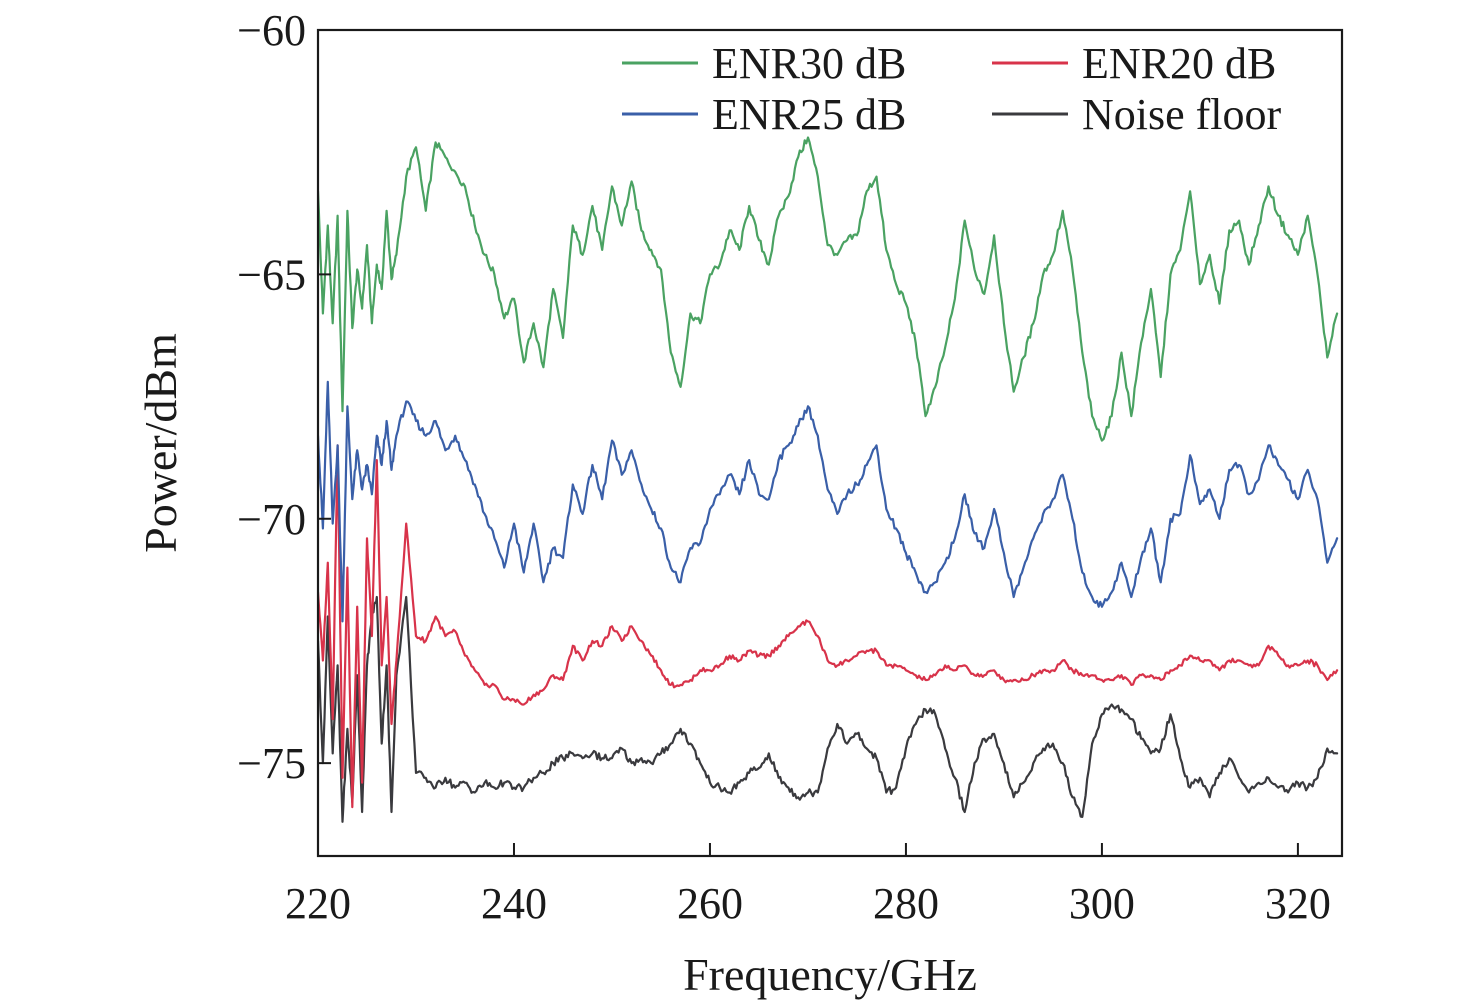 The width and height of the screenshot is (1476, 1005). Describe the element at coordinates (710, 903) in the screenshot. I see `x-tick-label: 260` at that location.